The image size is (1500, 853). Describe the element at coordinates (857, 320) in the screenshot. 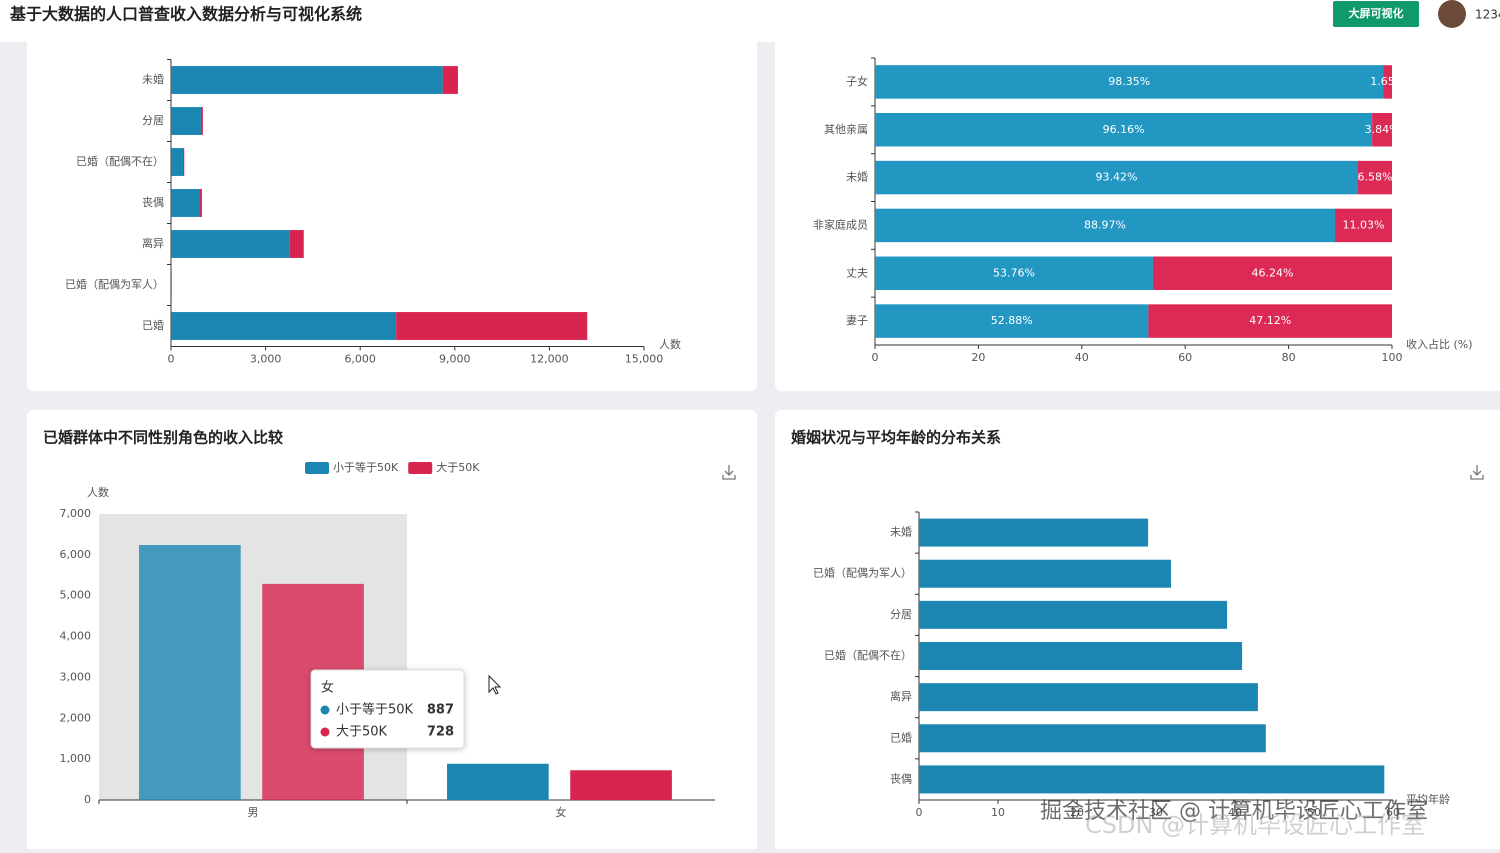

I see `y-tick-label: 妻子` at that location.